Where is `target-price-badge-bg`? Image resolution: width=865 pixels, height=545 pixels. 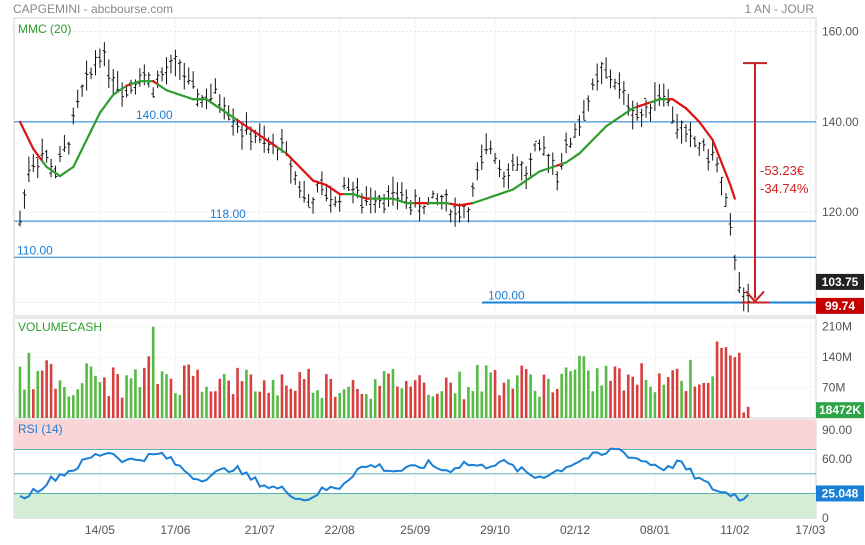
target-price-badge-bg is located at coordinates (840, 305).